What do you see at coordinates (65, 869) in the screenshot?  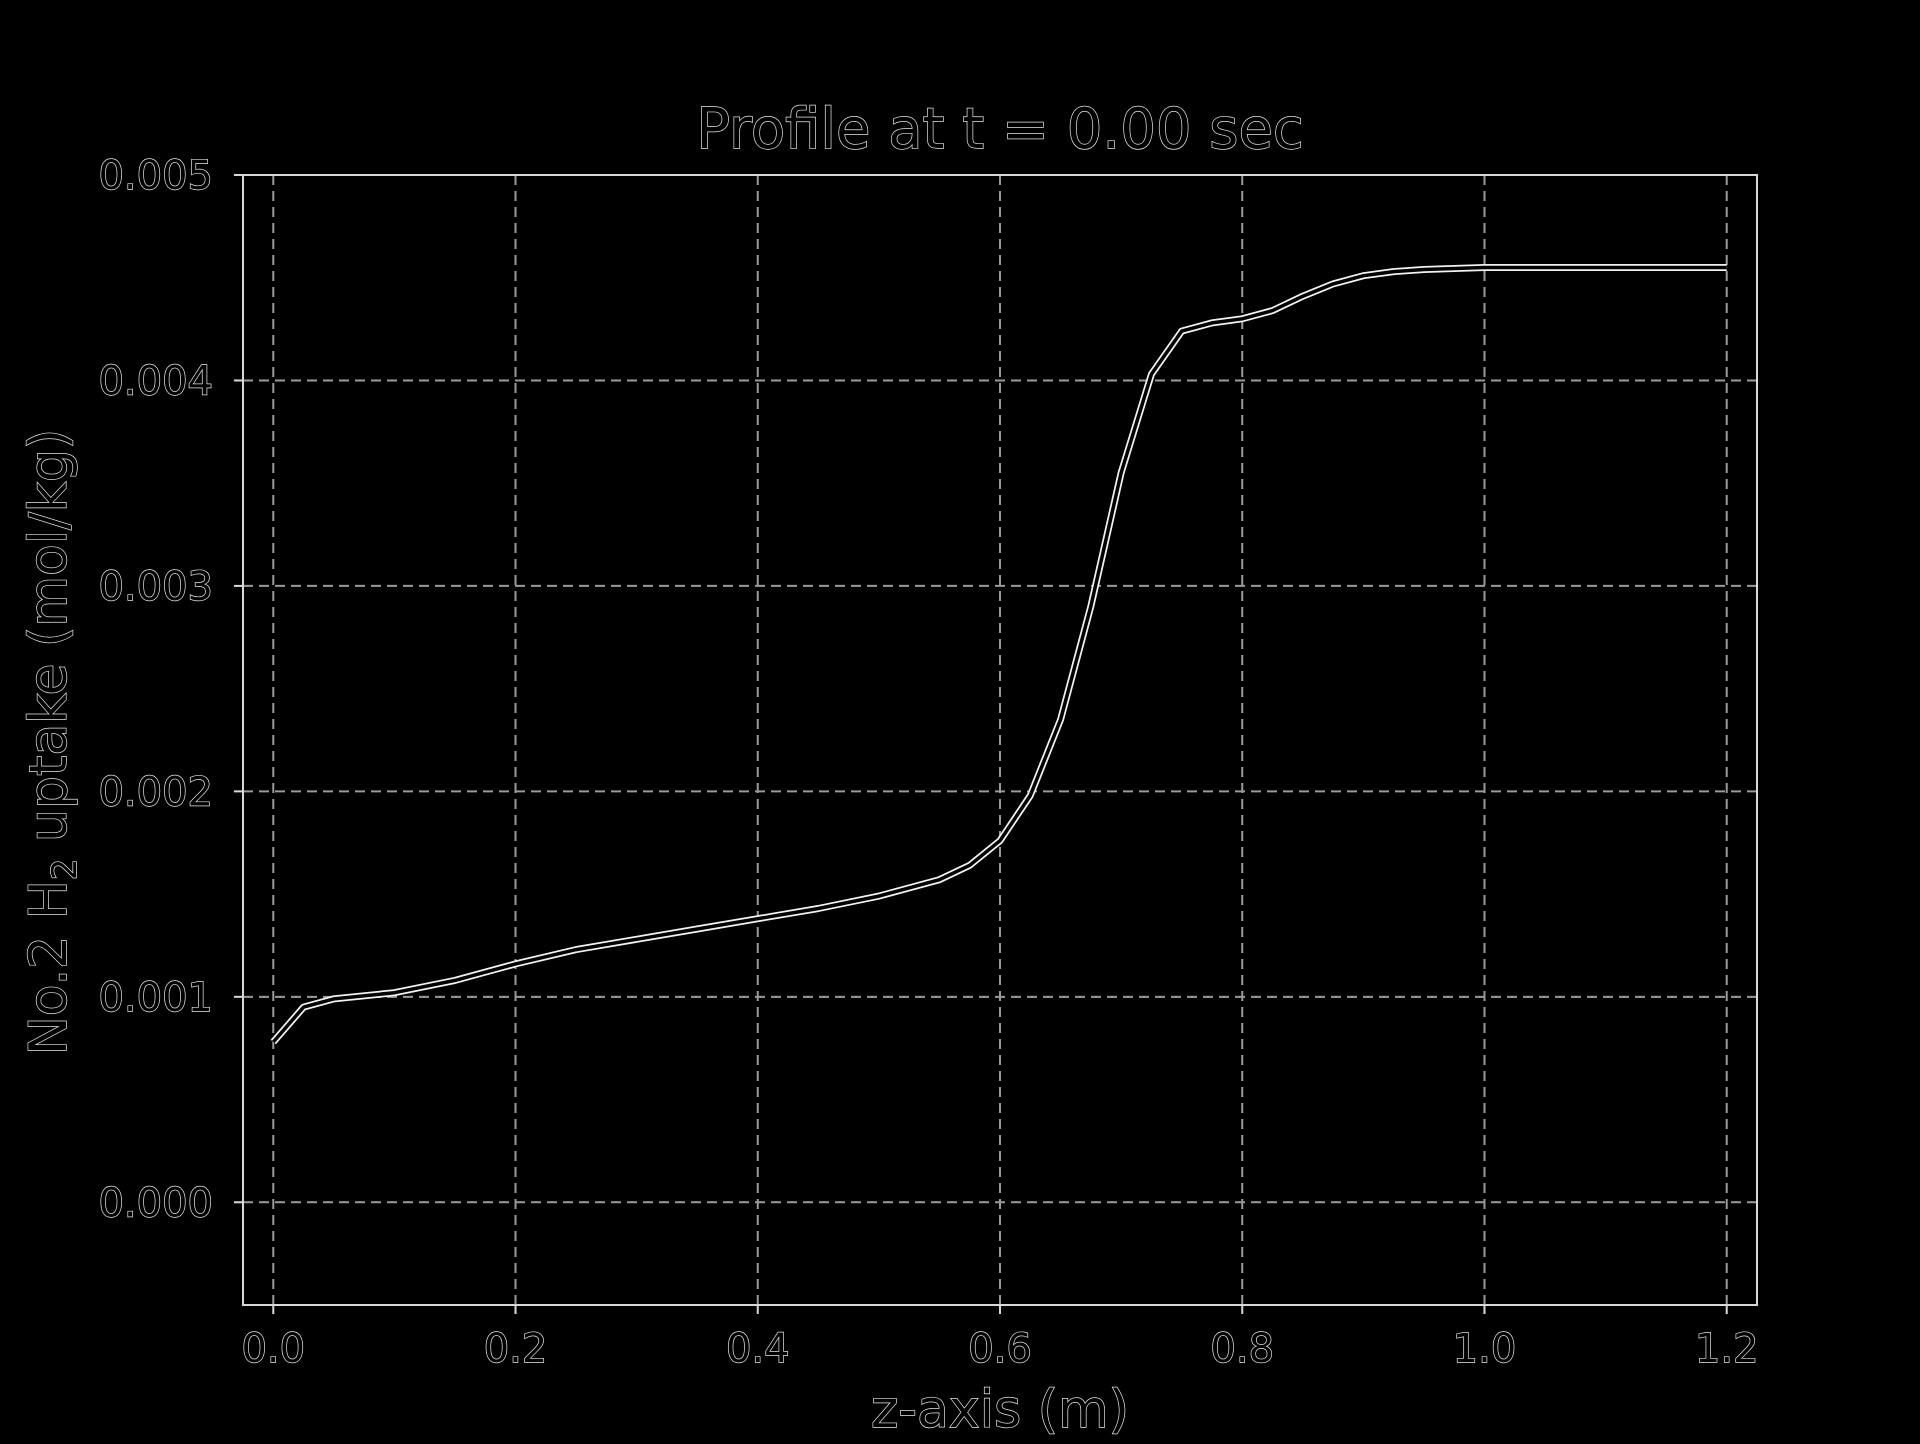 I see `y-axis-label-subscript: 2` at bounding box center [65, 869].